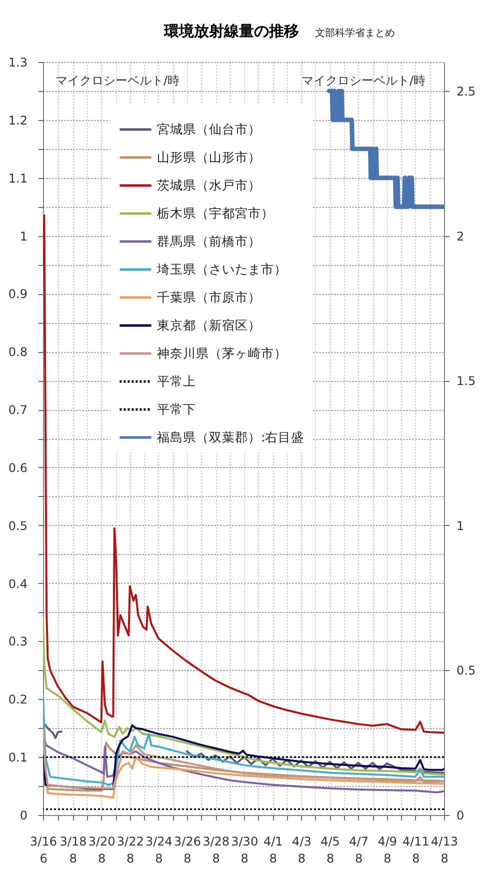 The width and height of the screenshot is (487, 879). Describe the element at coordinates (363, 81) in the screenshot. I see `y2-axis-title: マイクロシーベルト/時` at that location.